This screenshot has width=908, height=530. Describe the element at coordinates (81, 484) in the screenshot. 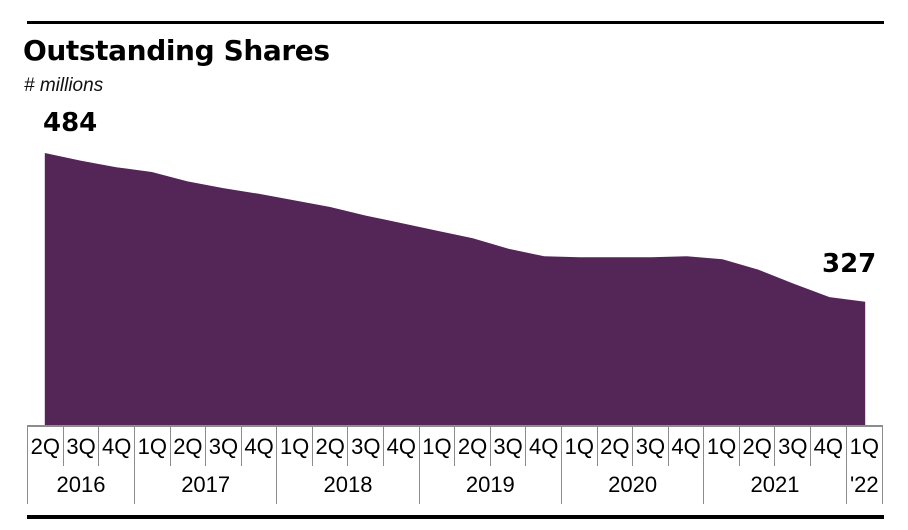

I see `year-tick-label: 2016` at that location.